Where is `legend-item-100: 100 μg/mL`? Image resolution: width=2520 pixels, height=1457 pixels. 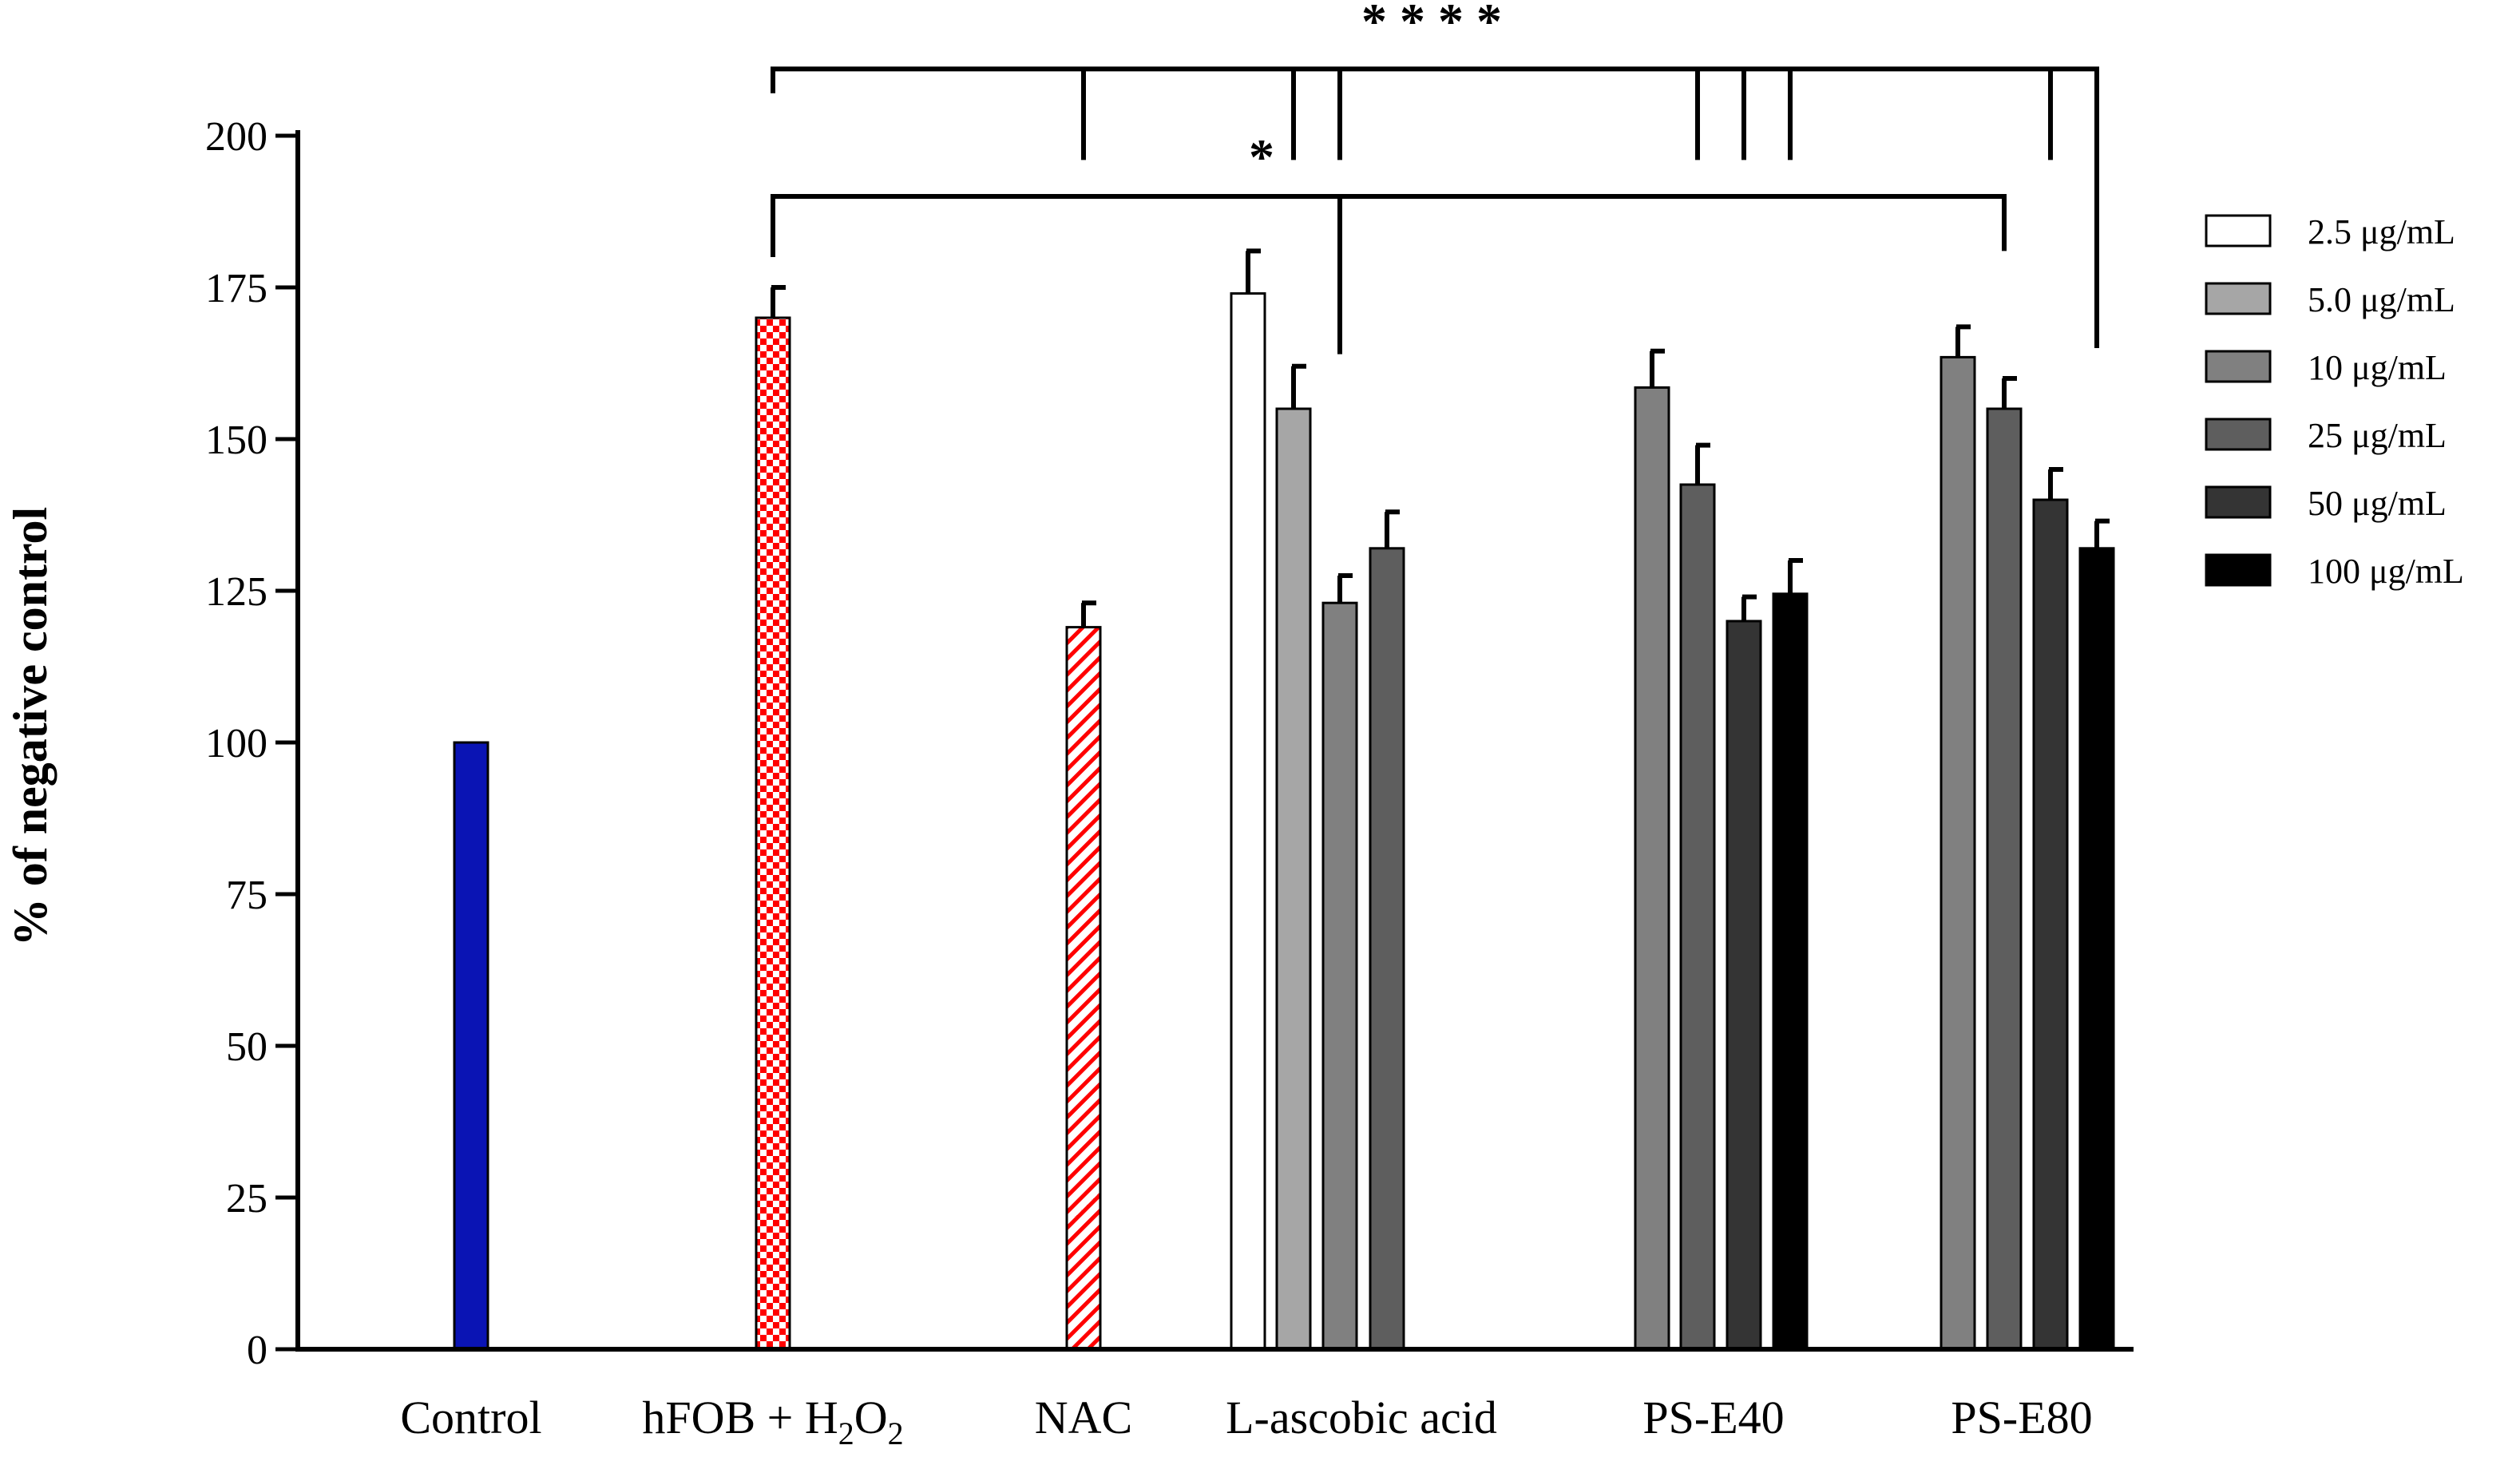
legend-item-100: 100 μg/mL is located at coordinates (2334, 571).